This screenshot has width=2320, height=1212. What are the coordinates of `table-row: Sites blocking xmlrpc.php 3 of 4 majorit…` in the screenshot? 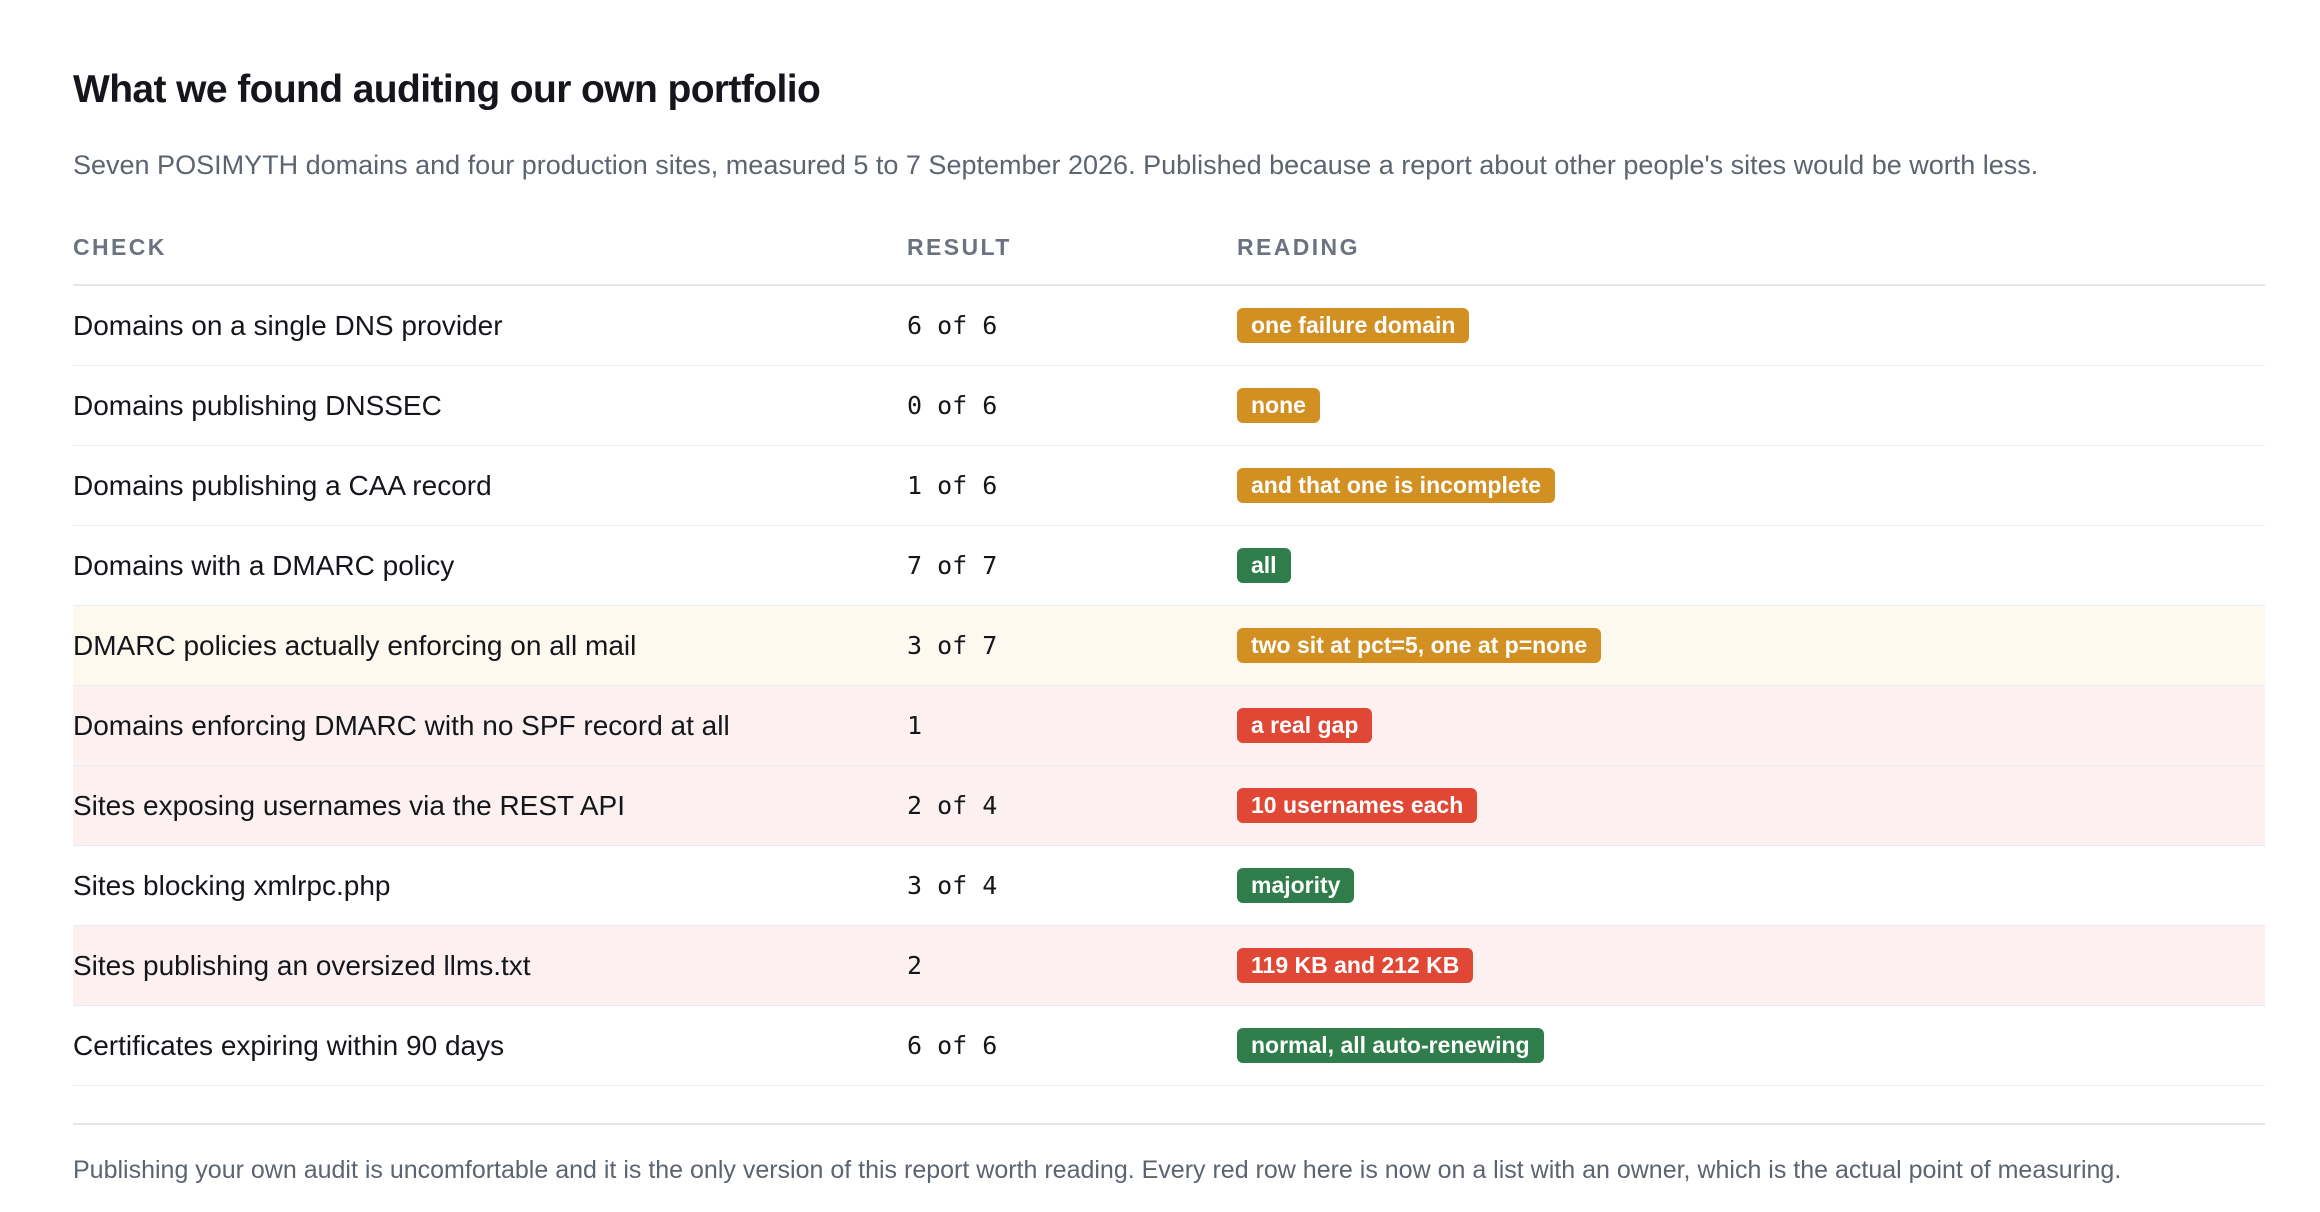 It's located at (1169, 886).